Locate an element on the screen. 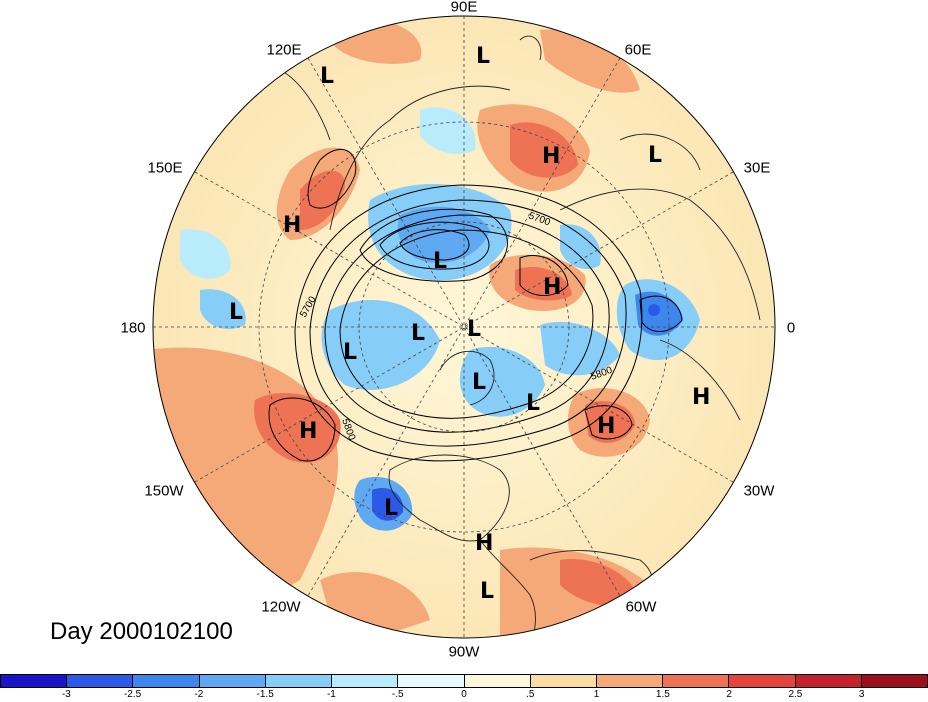 The width and height of the screenshot is (928, 702). colorbar-tick-label: .5 is located at coordinates (530, 694).